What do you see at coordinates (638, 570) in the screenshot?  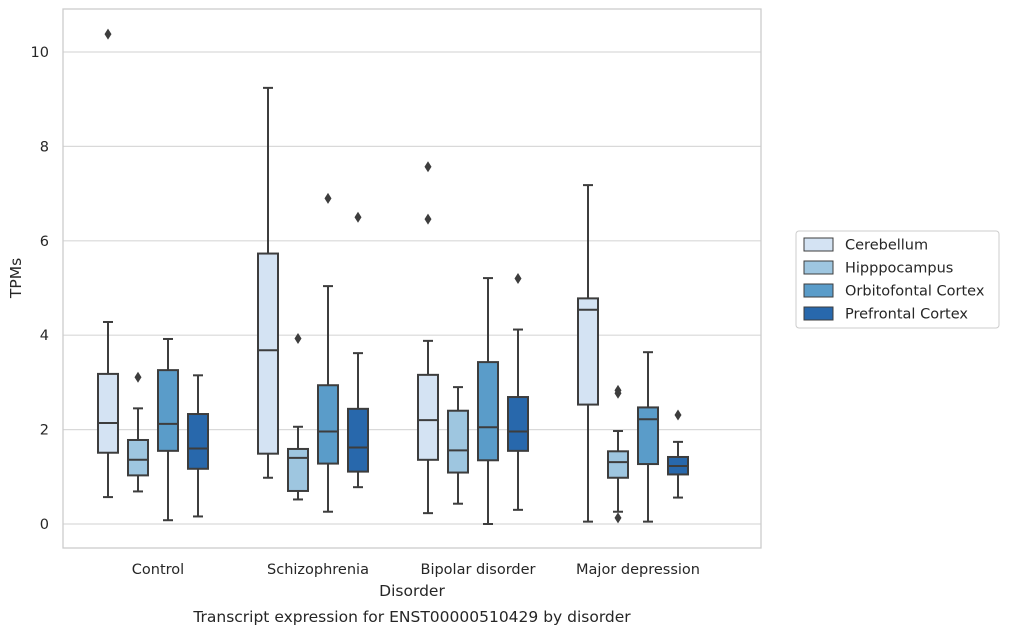 I see `x-tick-label: Major depression` at bounding box center [638, 570].